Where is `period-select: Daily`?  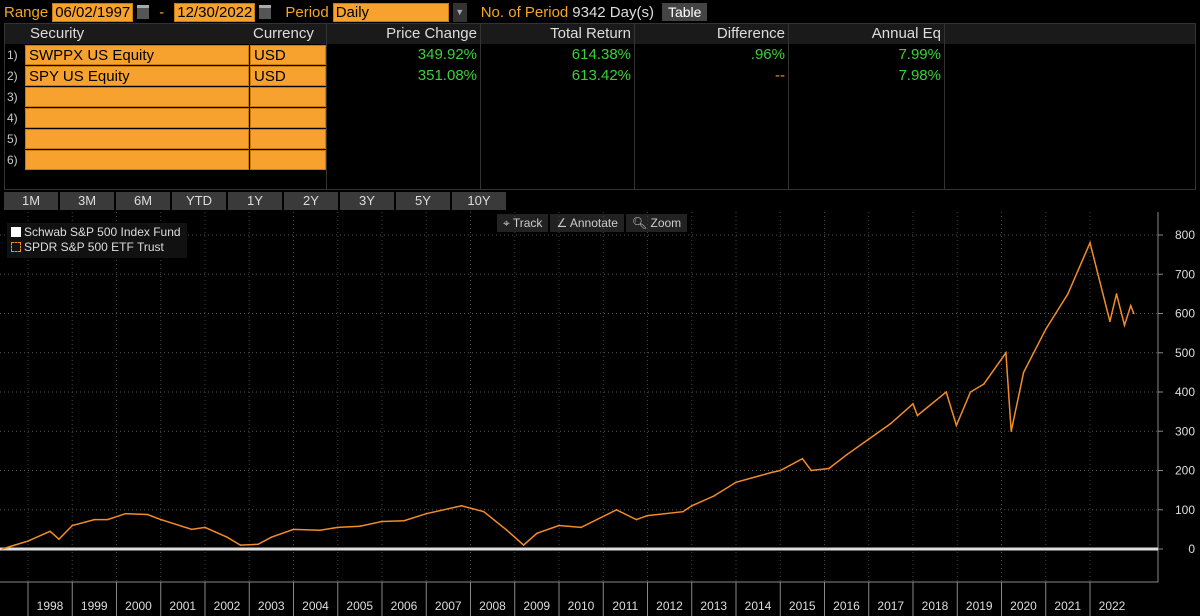
period-select: Daily is located at coordinates (390, 12).